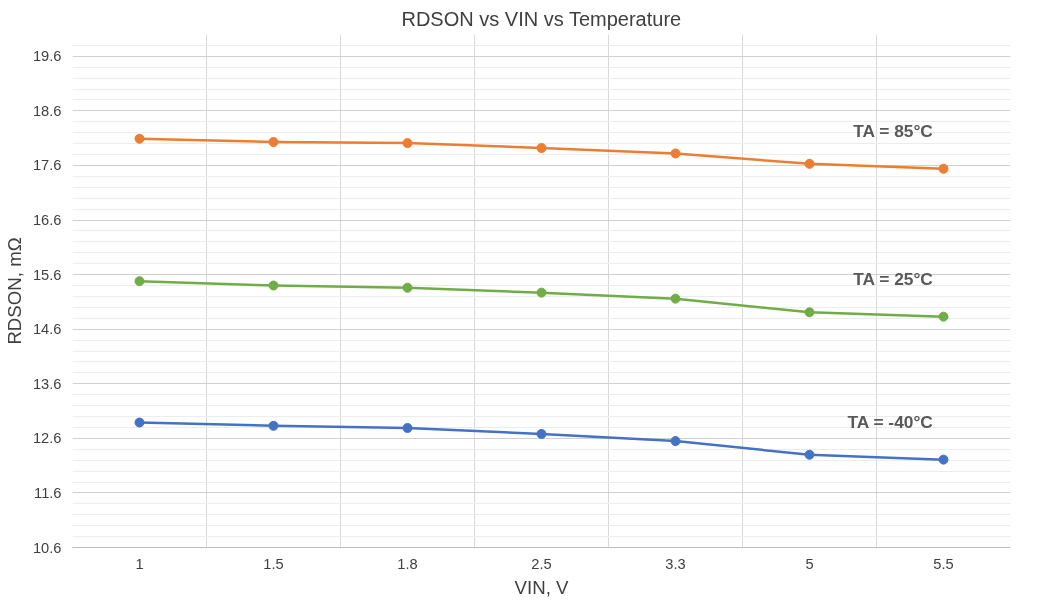 Image resolution: width=1053 pixels, height=605 pixels. What do you see at coordinates (47, 274) in the screenshot?
I see `y-tick-label: 15.6` at bounding box center [47, 274].